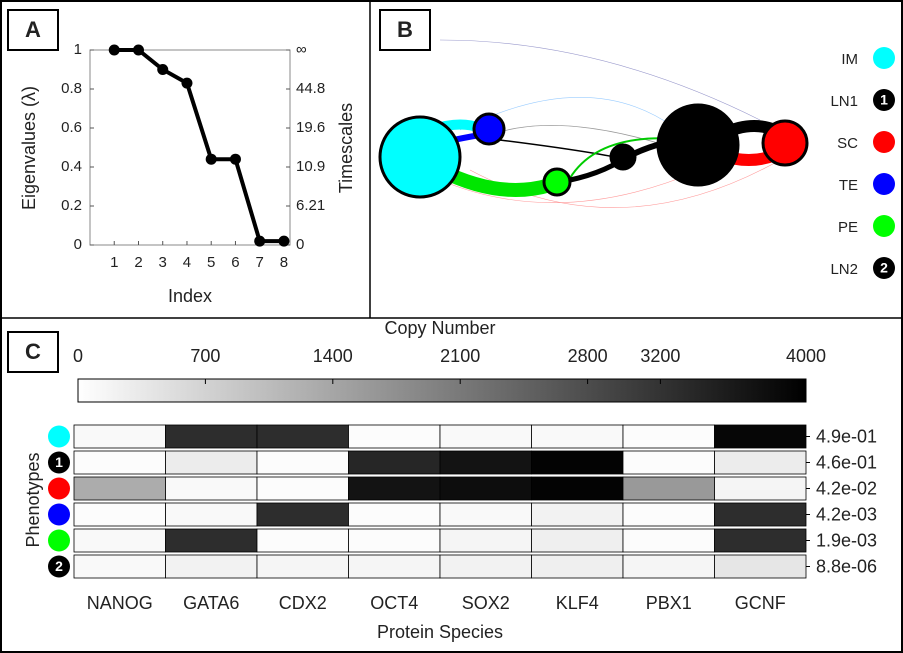 The image size is (903, 653). Describe the element at coordinates (486, 603) in the screenshot. I see `x-tick-label: SOX2` at that location.